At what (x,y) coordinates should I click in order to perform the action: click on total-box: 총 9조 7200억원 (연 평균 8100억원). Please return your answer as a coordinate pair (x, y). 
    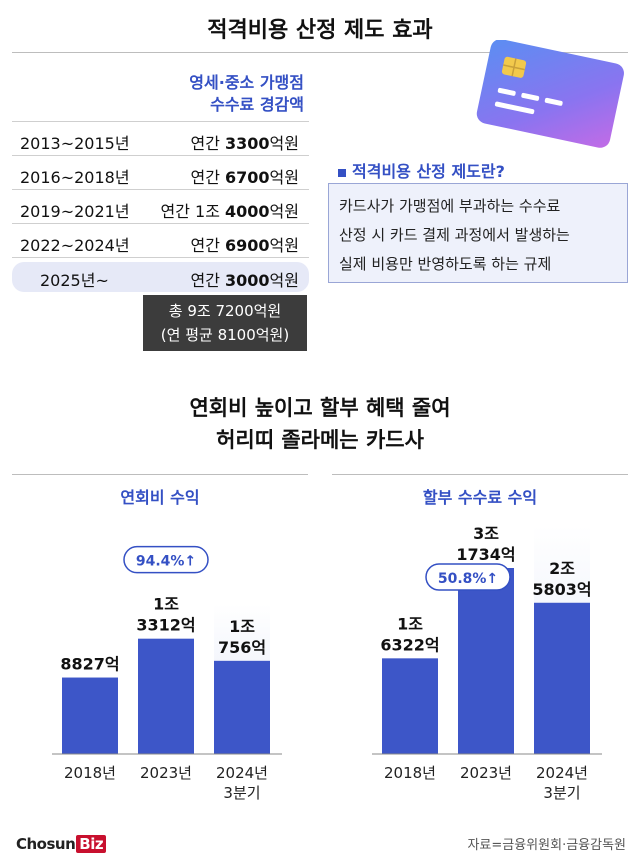
    Looking at the image, I should click on (225, 323).